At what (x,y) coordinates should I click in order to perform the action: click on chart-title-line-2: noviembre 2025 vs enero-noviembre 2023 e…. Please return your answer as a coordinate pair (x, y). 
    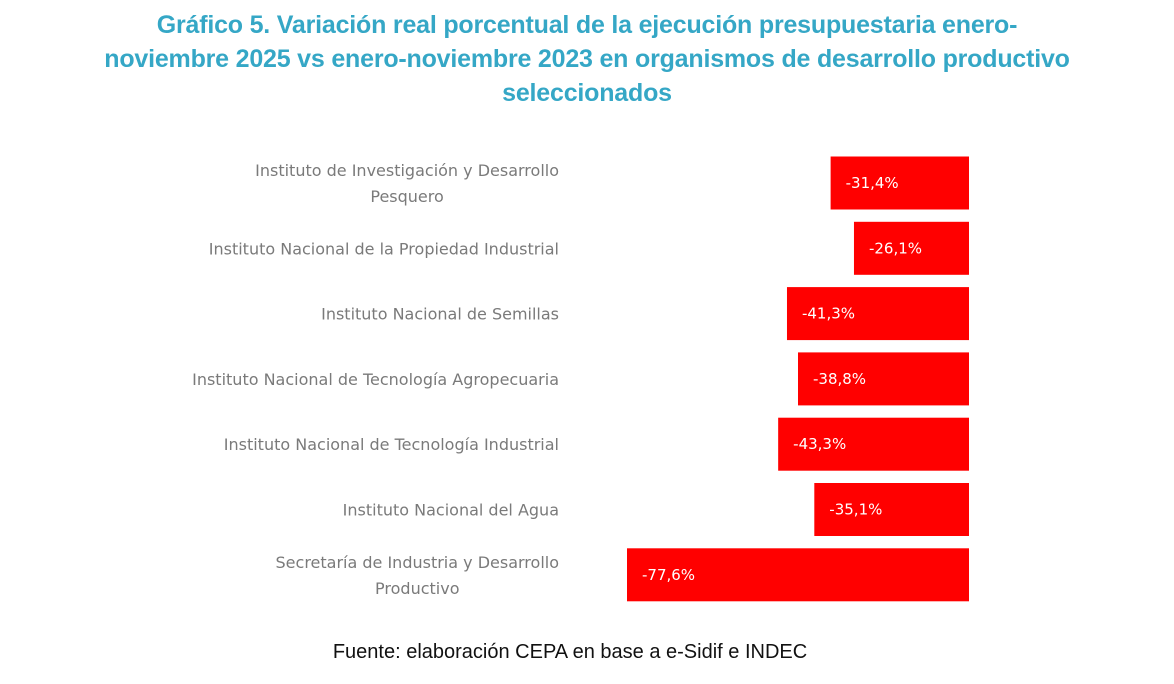
    Looking at the image, I should click on (587, 59).